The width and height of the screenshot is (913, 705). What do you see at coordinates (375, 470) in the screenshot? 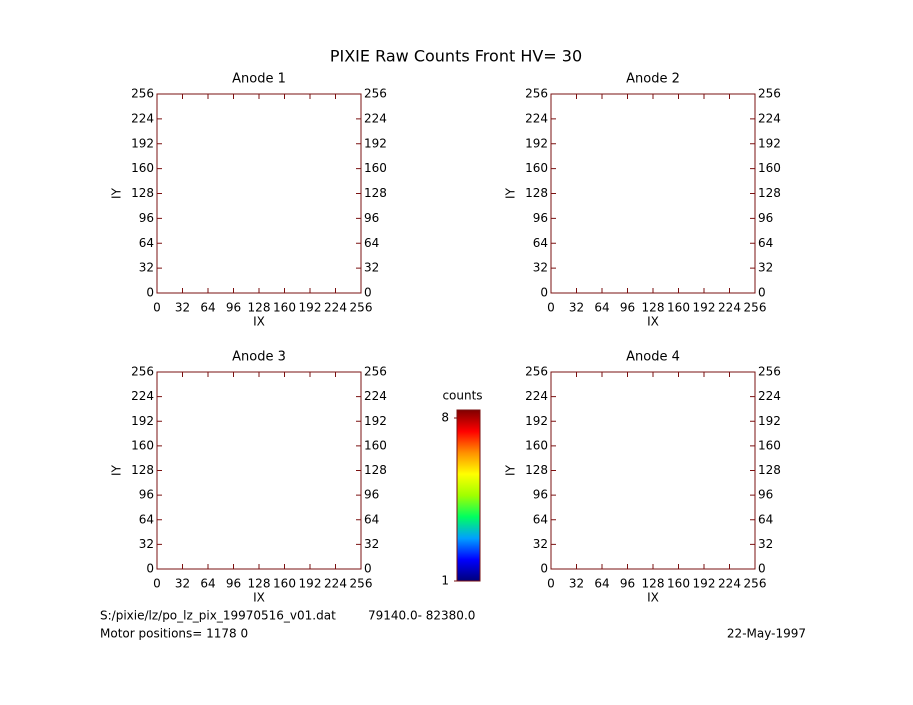
I see `y-tick-label-right: 128` at bounding box center [375, 470].